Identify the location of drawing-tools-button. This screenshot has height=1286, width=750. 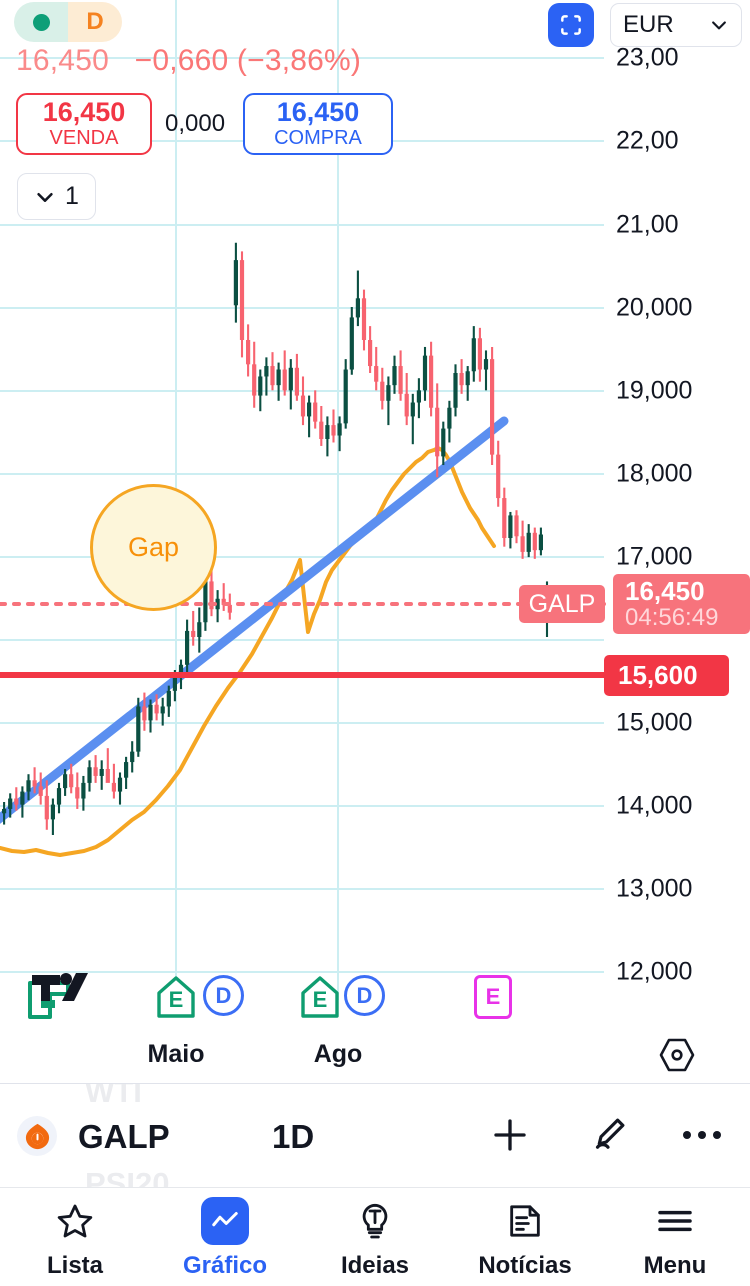
(608, 1135).